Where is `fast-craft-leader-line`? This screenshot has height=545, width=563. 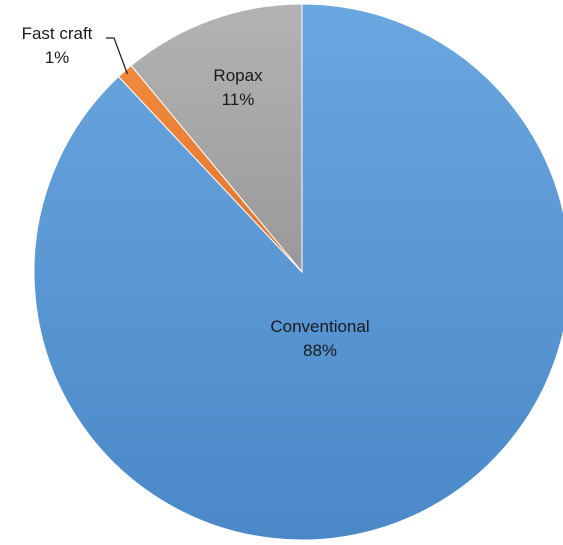 fast-craft-leader-line is located at coordinates (117, 56).